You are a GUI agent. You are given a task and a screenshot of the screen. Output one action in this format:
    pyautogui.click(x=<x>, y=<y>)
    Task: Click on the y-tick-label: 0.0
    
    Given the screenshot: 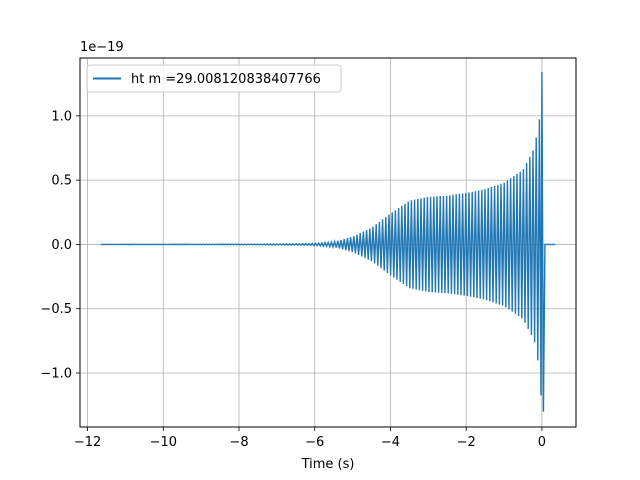 What is the action you would take?
    pyautogui.click(x=61, y=245)
    